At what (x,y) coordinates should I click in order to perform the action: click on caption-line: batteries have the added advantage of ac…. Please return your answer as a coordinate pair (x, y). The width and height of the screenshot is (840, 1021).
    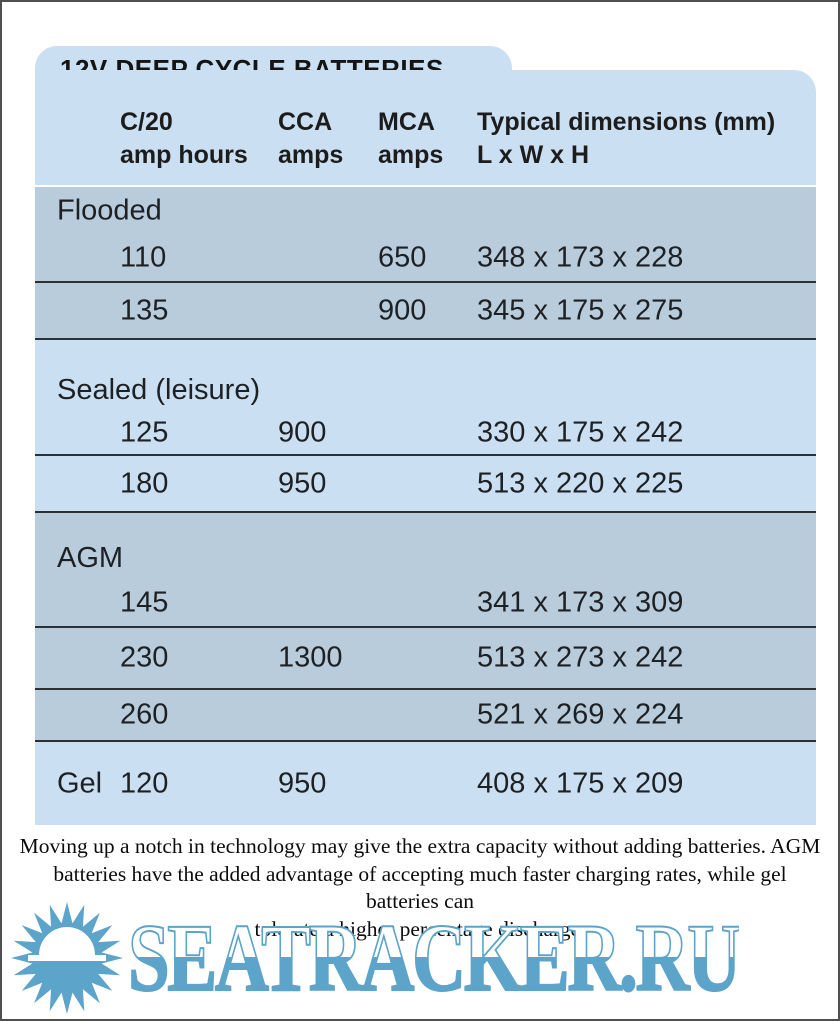
    Looking at the image, I should click on (420, 887).